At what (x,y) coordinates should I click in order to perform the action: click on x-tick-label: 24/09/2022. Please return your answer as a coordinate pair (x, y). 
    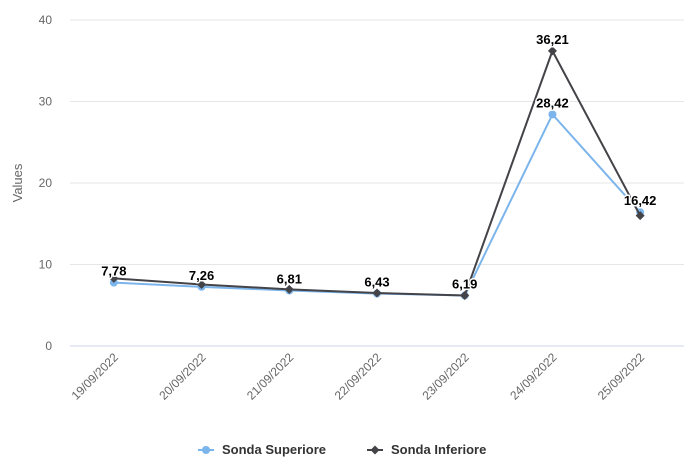
    Looking at the image, I should click on (533, 376).